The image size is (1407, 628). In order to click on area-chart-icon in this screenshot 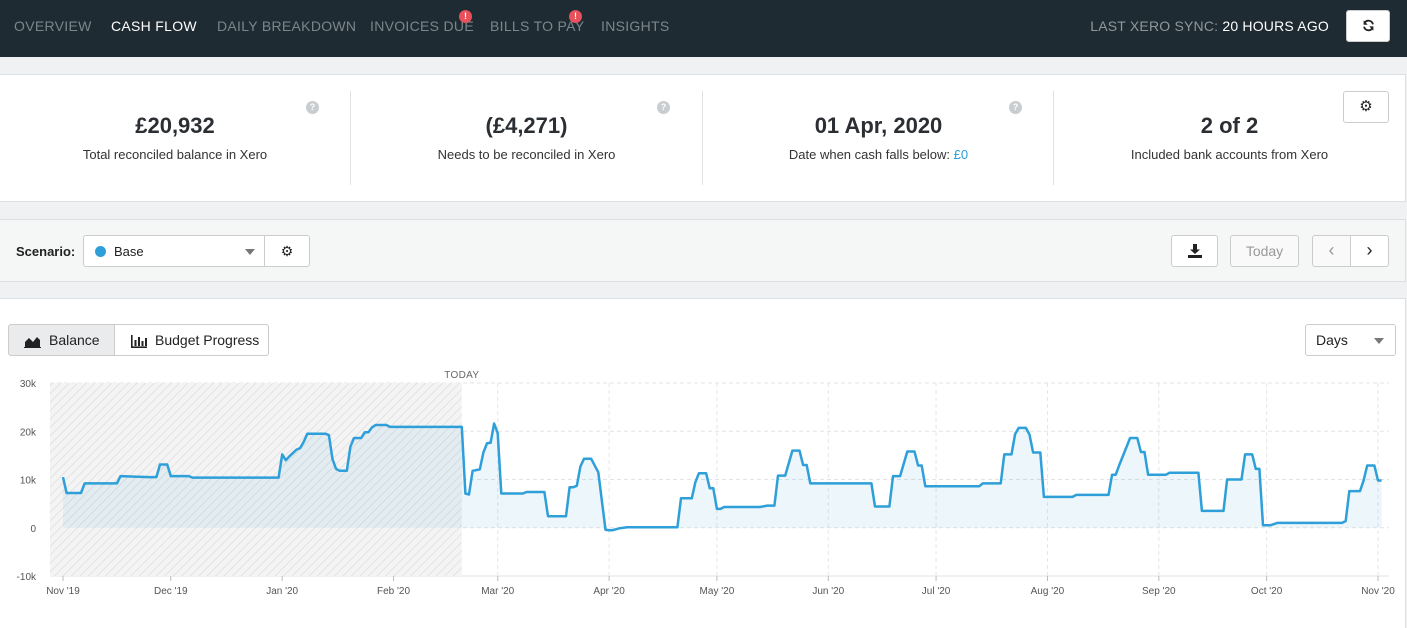, I will do `click(32, 342)`.